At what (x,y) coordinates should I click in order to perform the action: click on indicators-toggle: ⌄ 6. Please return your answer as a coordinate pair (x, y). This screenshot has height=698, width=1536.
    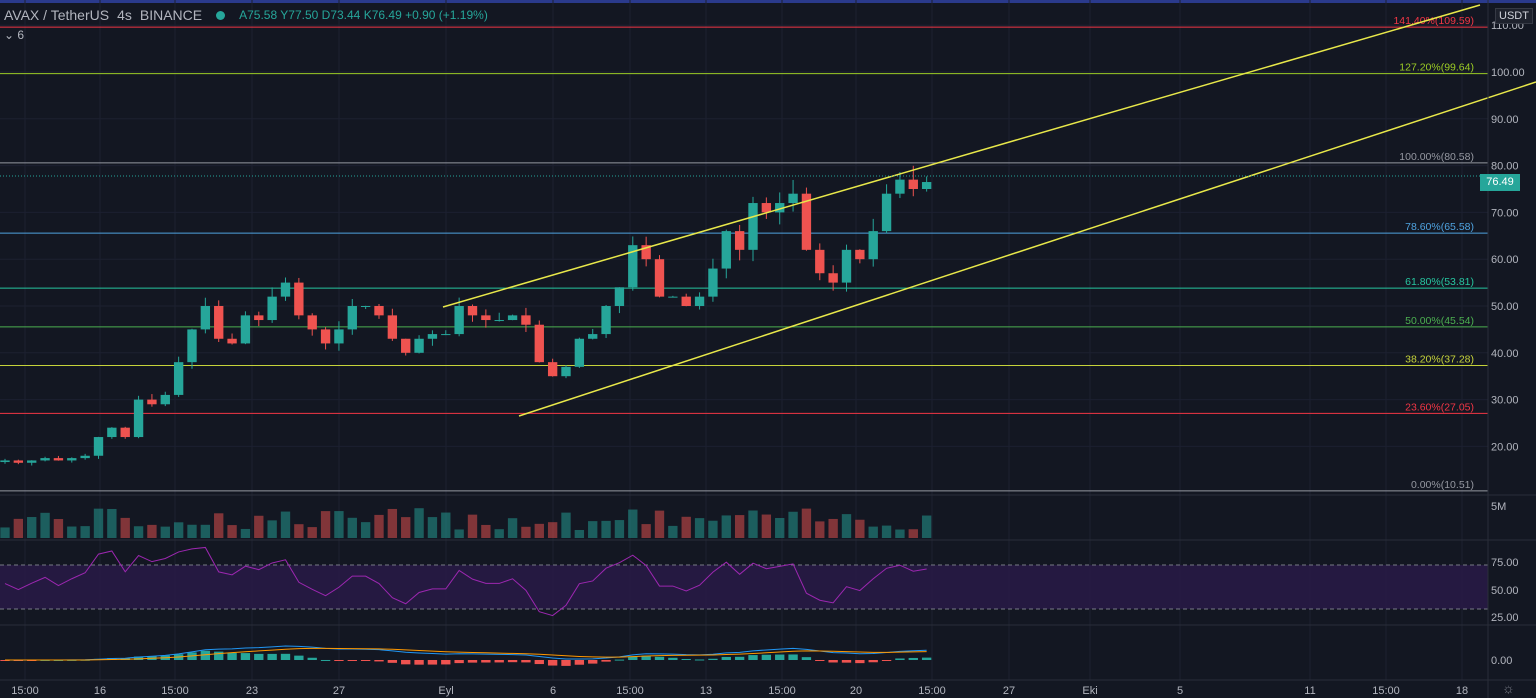
    Looking at the image, I should click on (14, 35).